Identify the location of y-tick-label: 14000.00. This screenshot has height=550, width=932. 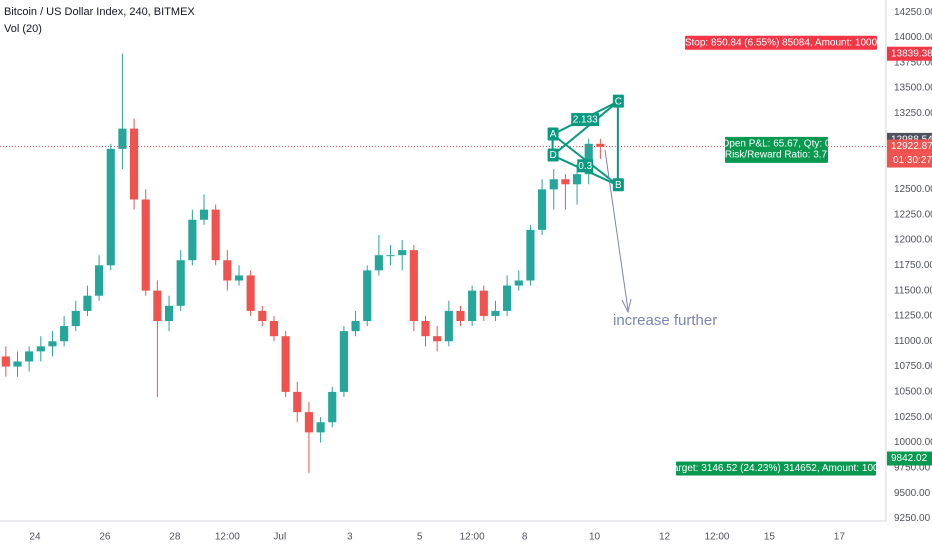
(913, 37).